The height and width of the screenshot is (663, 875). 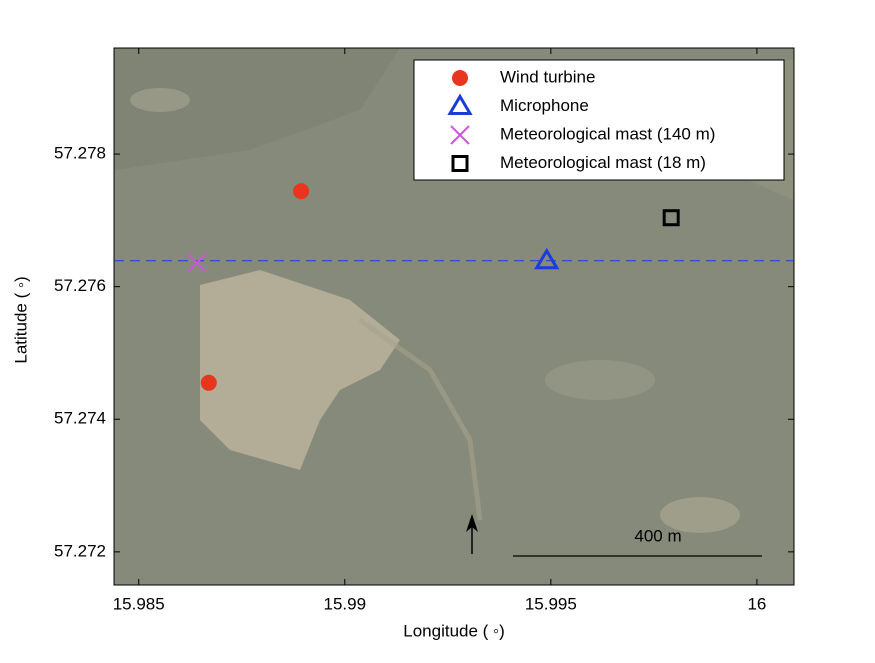 I want to click on legend-label: Meteorological mast (18 m), so click(x=603, y=162).